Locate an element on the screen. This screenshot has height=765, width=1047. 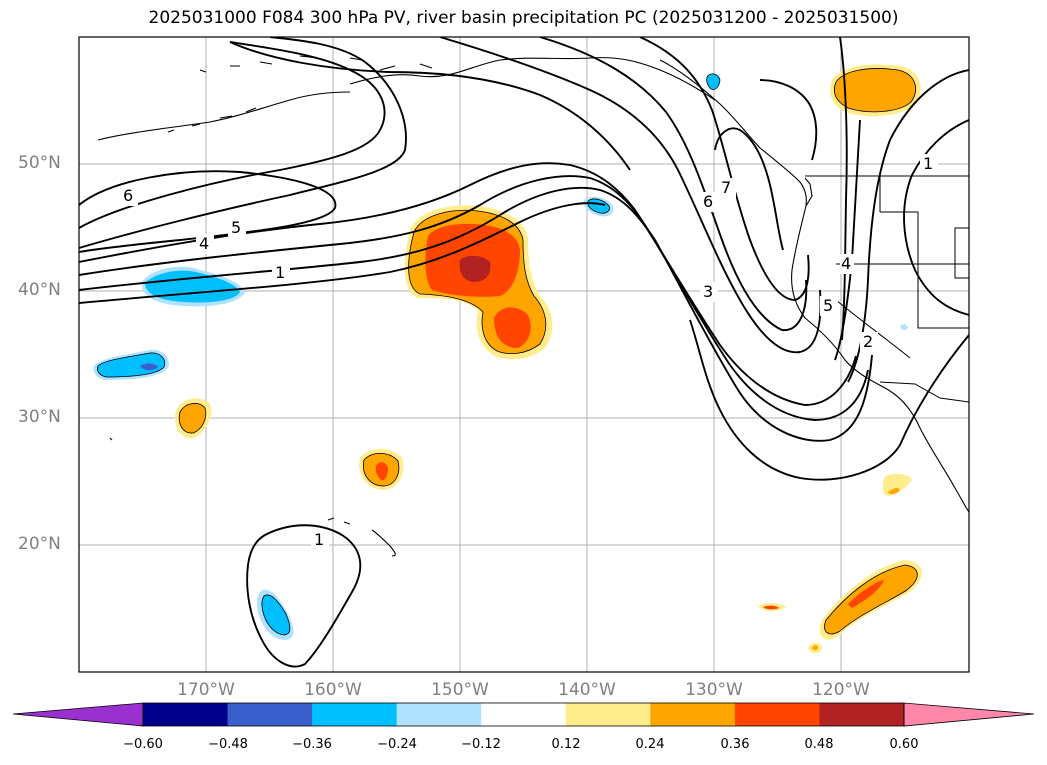
lat-label-30n: 30°N is located at coordinates (39, 417).